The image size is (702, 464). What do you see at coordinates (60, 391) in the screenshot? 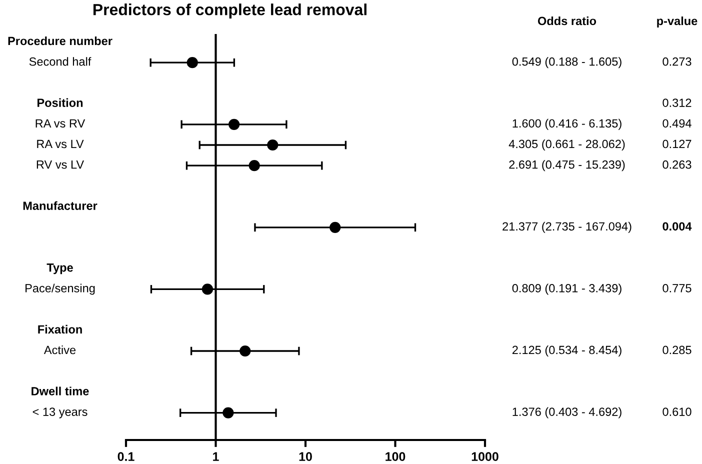
I see `y-tick-label: Dwell time` at bounding box center [60, 391].